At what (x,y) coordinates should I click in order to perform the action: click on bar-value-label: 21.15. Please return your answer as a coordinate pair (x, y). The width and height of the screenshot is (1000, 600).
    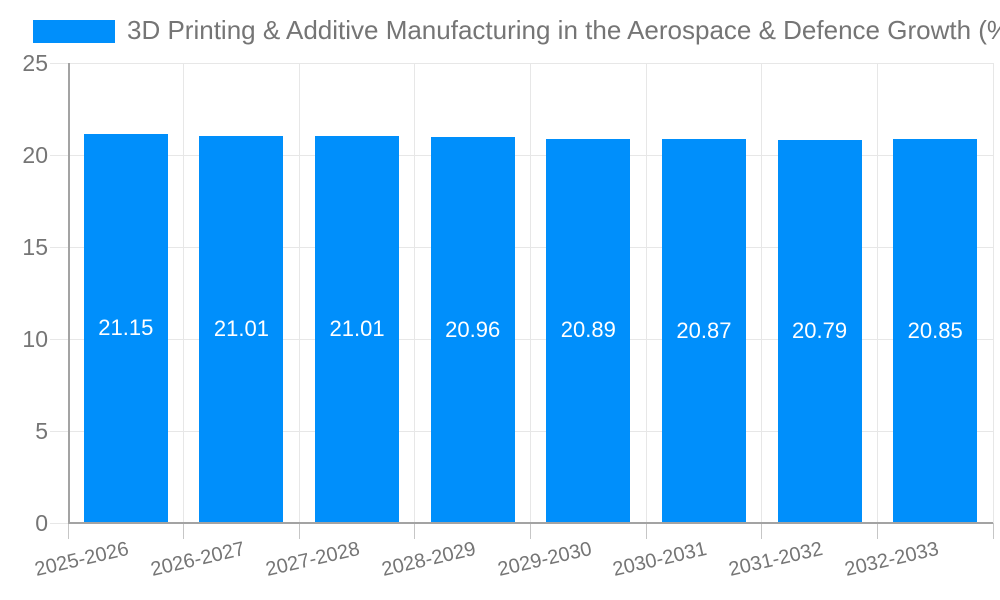
    Looking at the image, I should click on (126, 327).